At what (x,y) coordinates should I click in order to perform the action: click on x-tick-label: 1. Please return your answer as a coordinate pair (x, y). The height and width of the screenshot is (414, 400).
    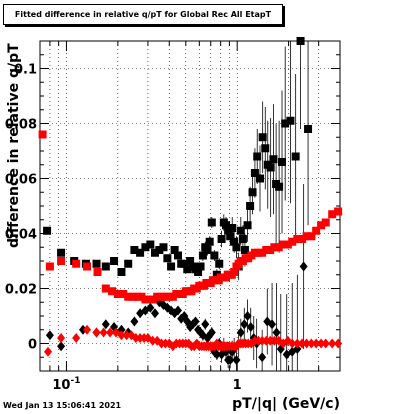
    Looking at the image, I should click on (237, 385).